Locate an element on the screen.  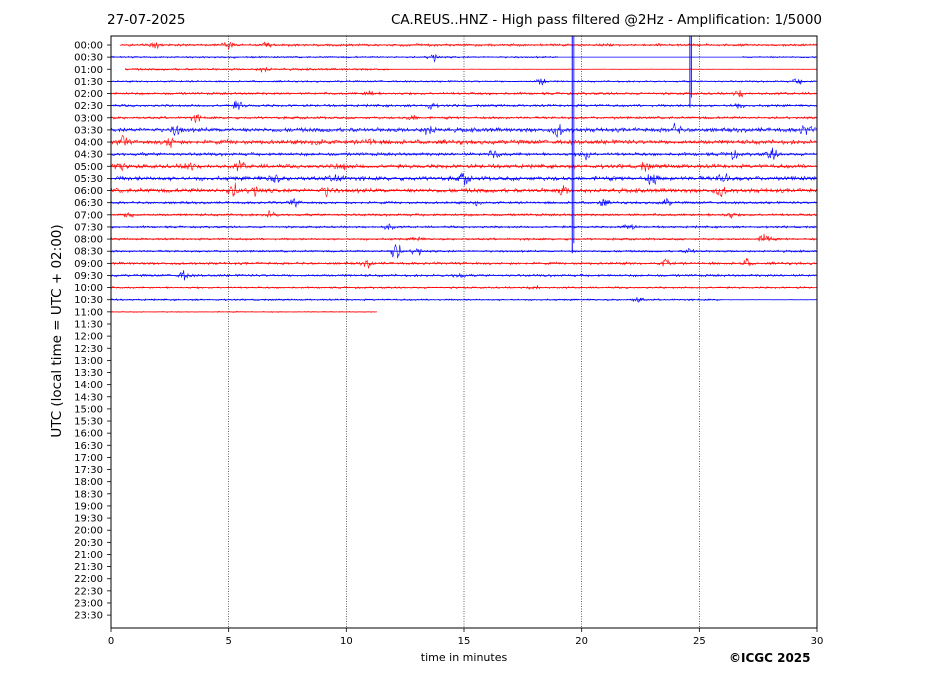
row-tick-label: 10:30 is located at coordinates (88, 300).